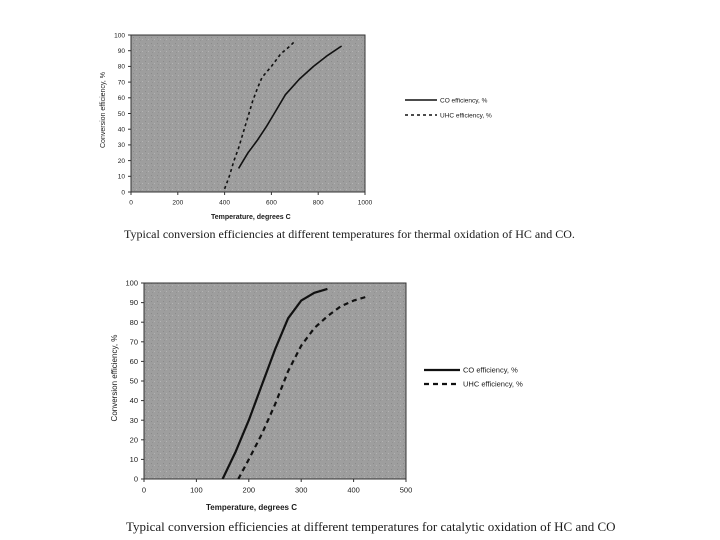 The height and width of the screenshot is (540, 720). Describe the element at coordinates (365, 203) in the screenshot. I see `x-tick-label: 1000` at that location.